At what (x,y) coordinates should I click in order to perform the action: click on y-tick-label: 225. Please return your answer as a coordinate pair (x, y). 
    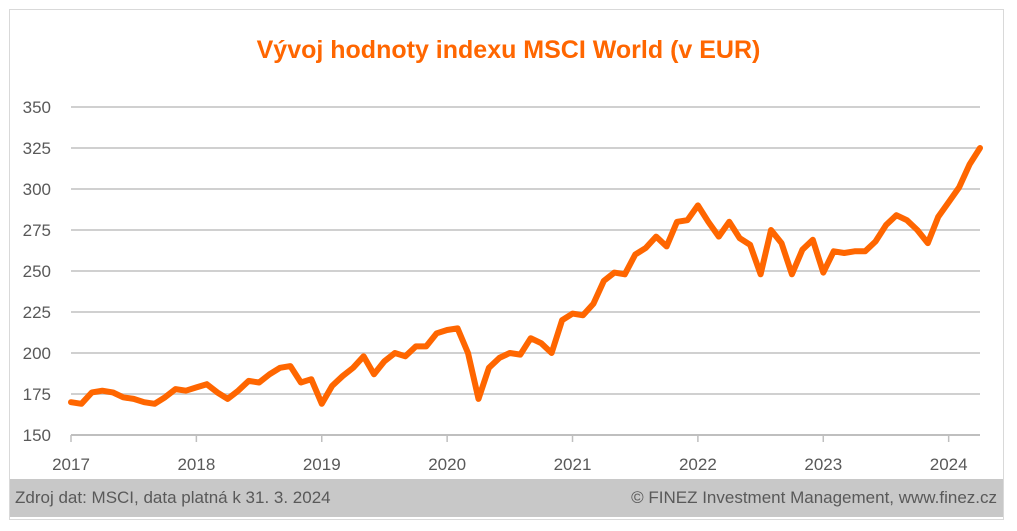
    Looking at the image, I should click on (37, 312).